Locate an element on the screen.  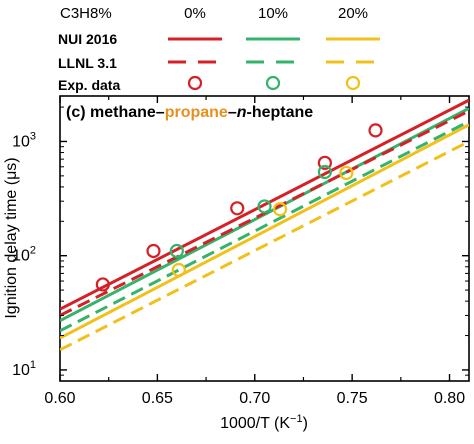
legend-column-2: 20% is located at coordinates (353, 13).